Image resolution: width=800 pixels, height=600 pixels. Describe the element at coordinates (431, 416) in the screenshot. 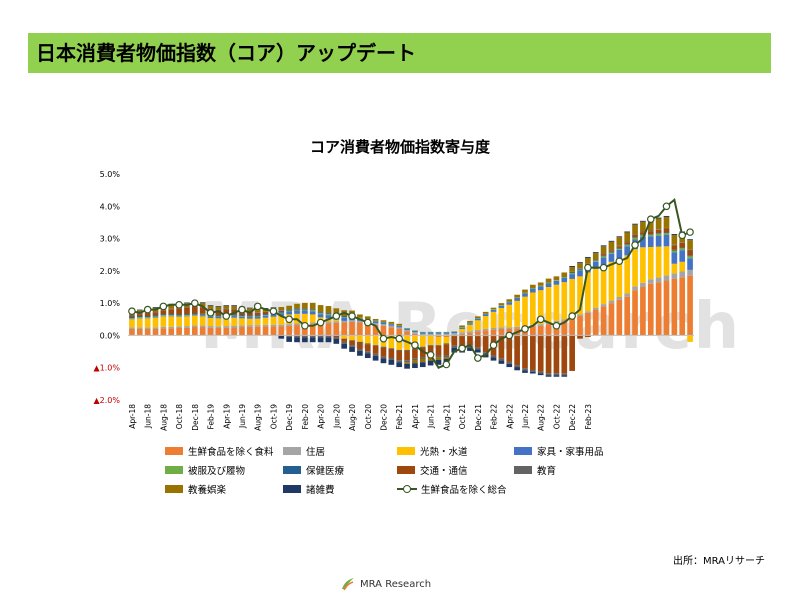

I see `x-tick-label: Jun-21` at that location.